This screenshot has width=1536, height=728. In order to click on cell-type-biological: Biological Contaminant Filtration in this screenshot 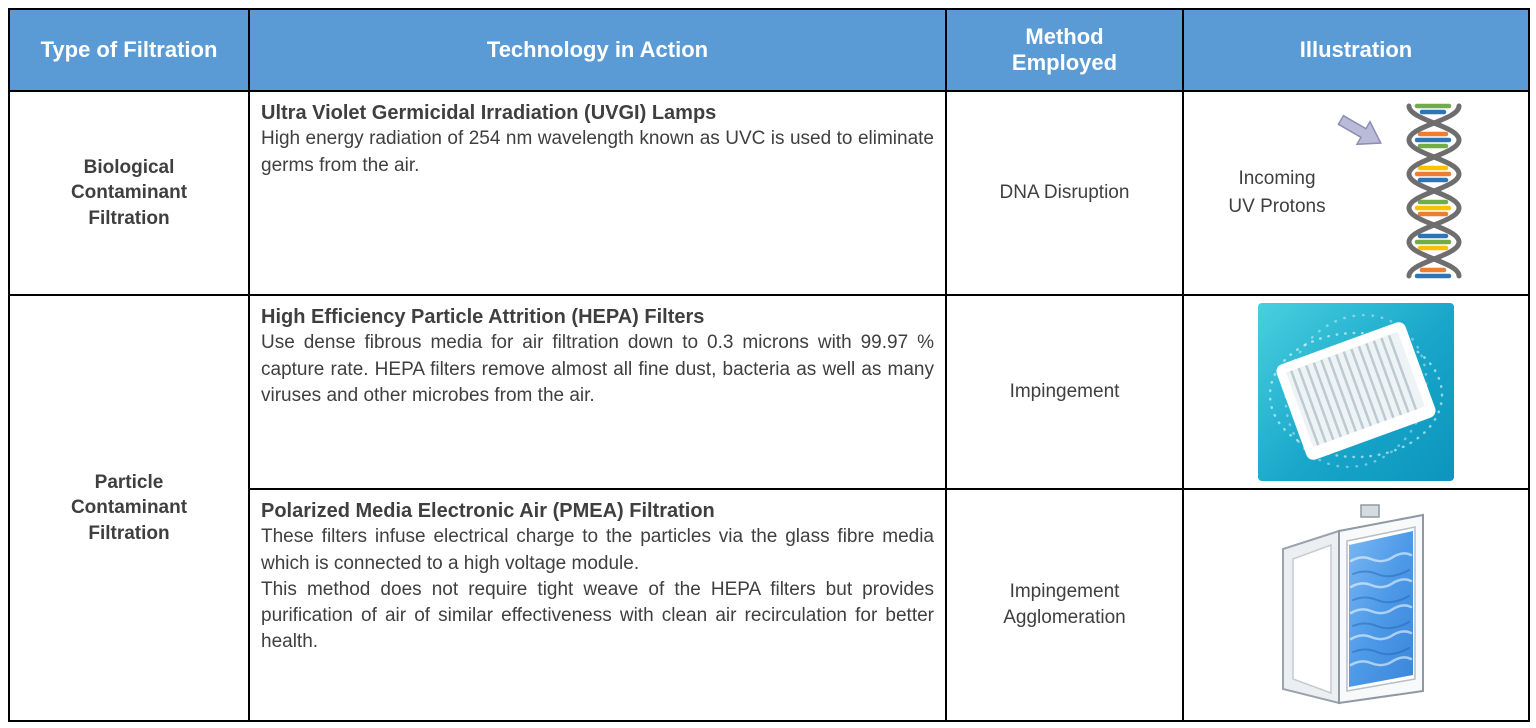, I will do `click(129, 193)`.